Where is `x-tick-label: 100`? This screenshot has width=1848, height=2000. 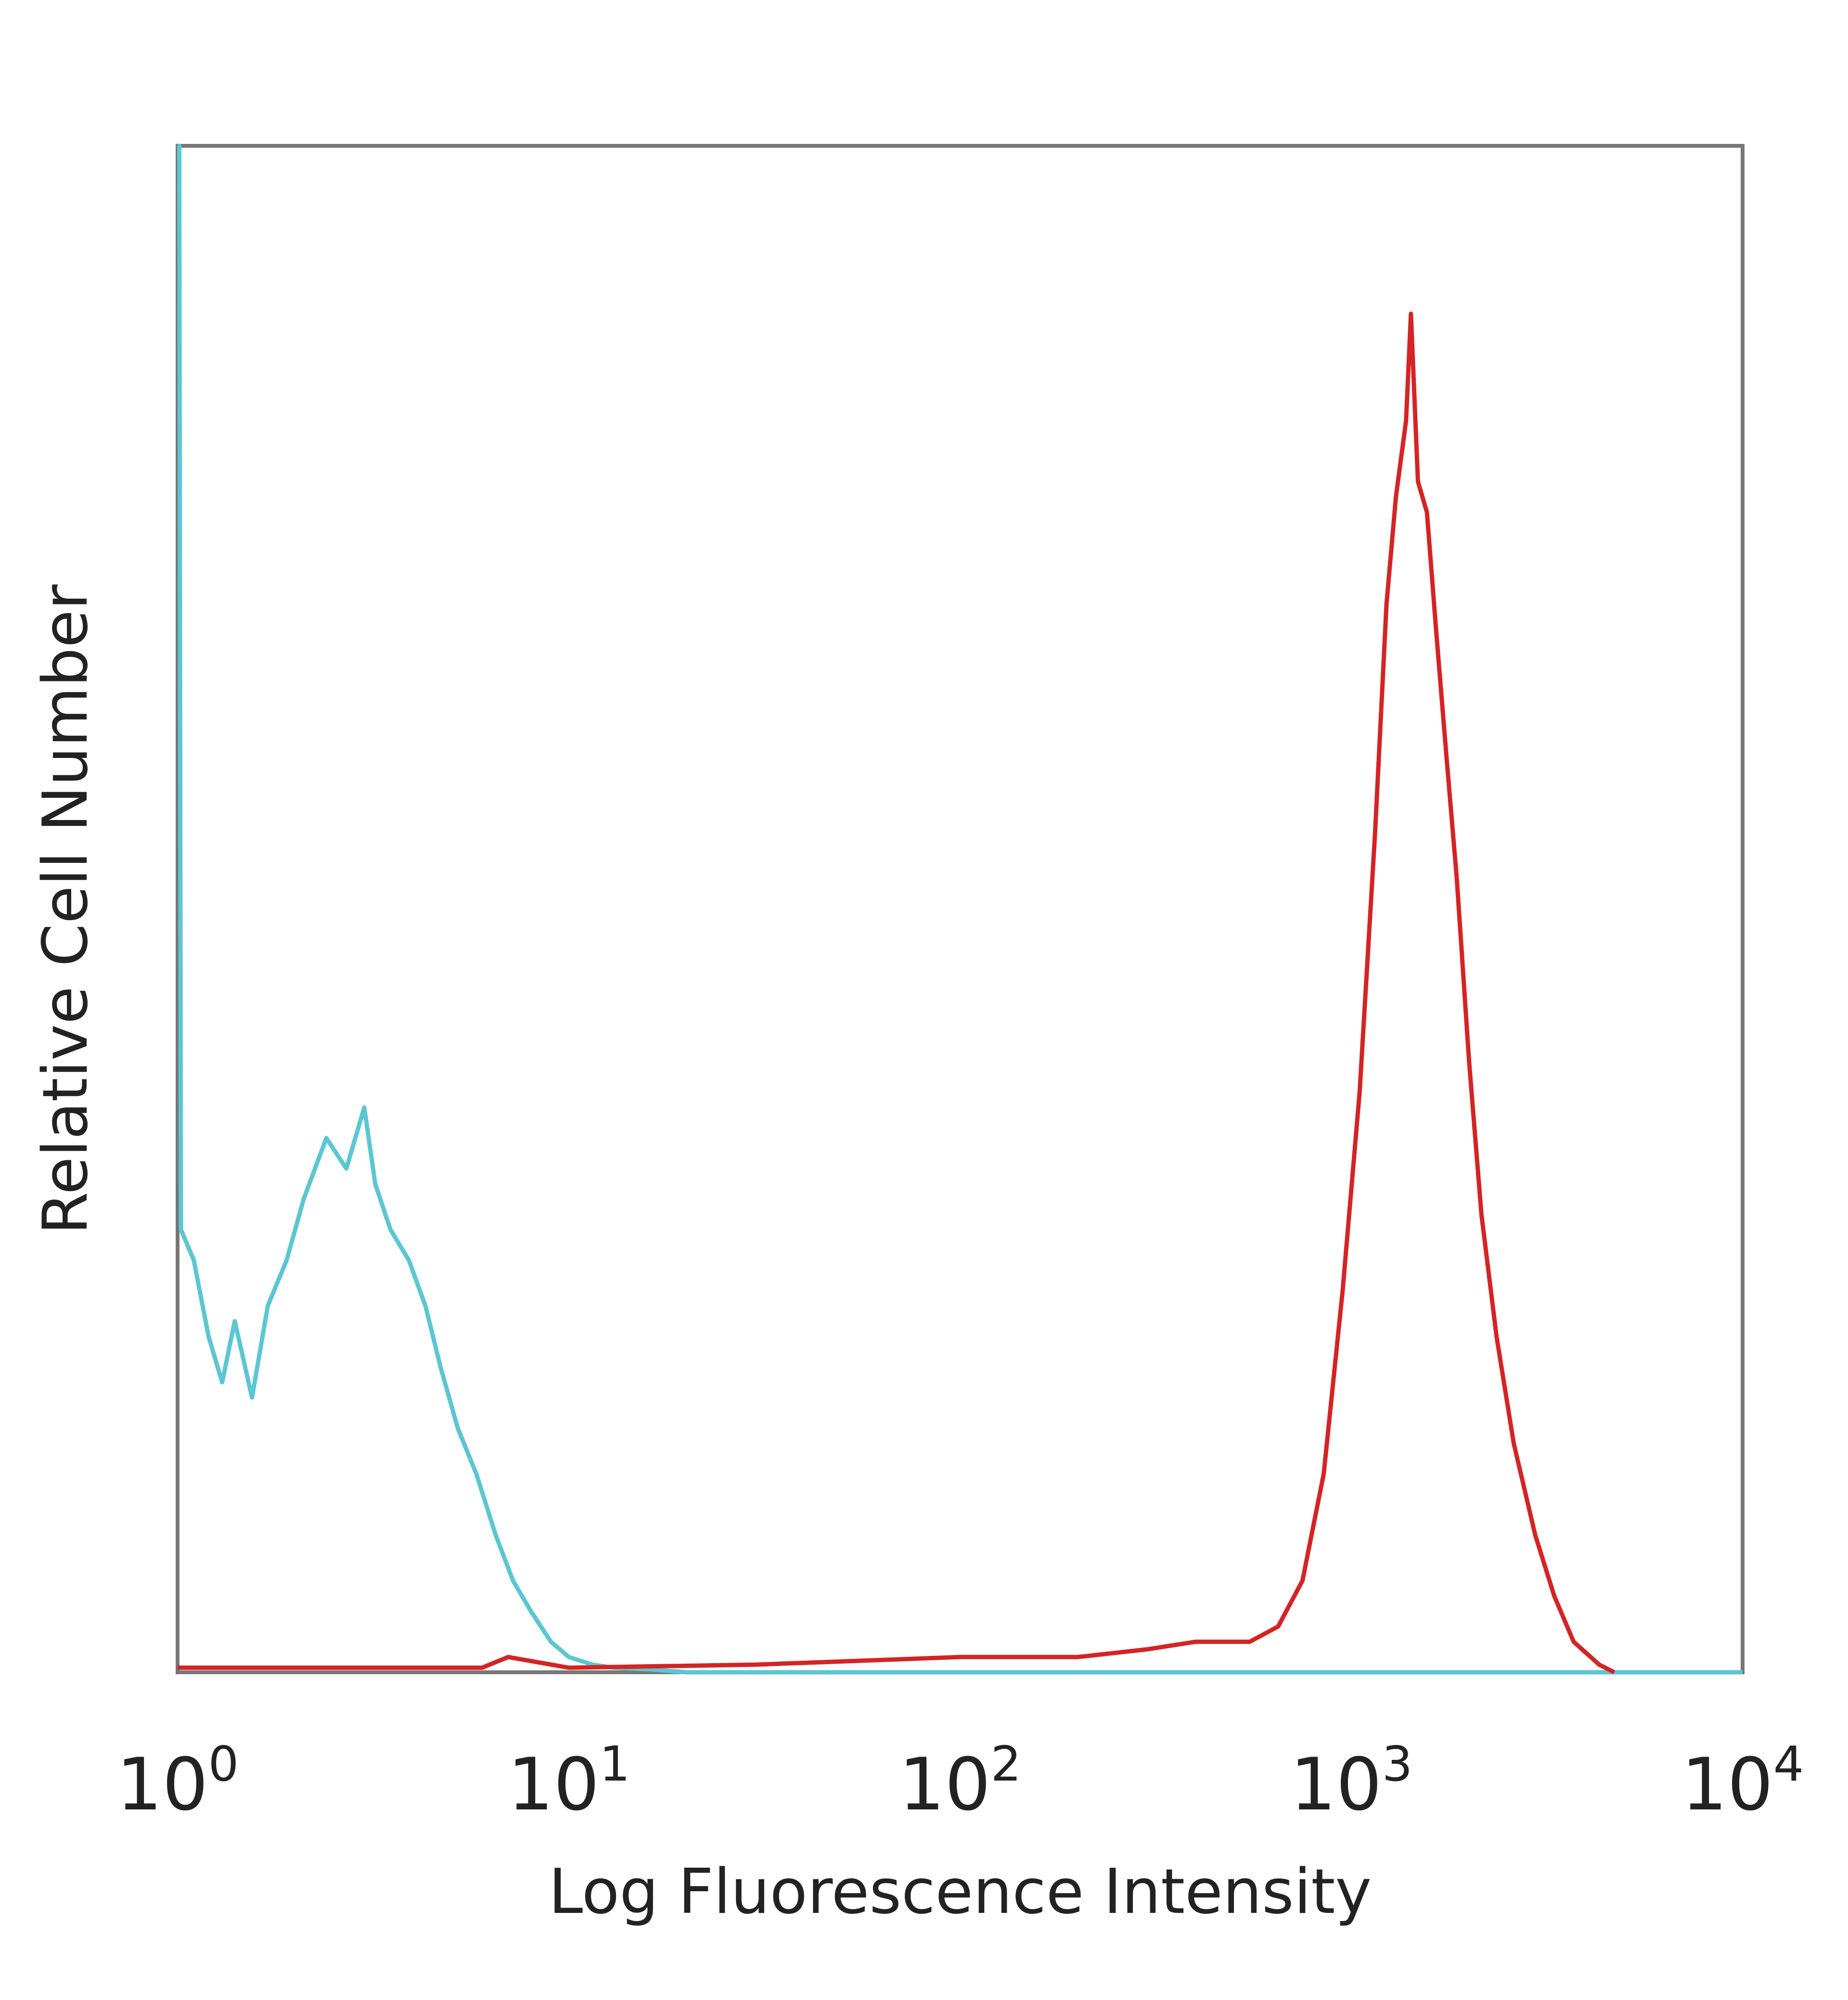
x-tick-label: 100 is located at coordinates (177, 1781).